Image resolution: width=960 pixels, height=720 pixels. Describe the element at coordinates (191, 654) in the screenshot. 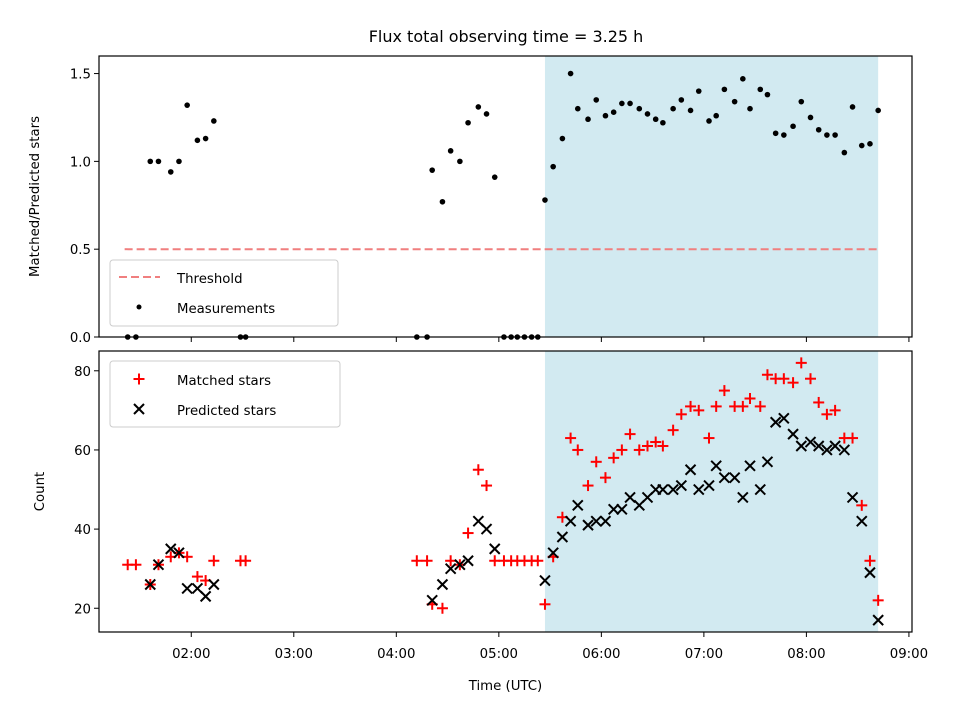

I see `bottom-xtick-label: 02:00` at that location.